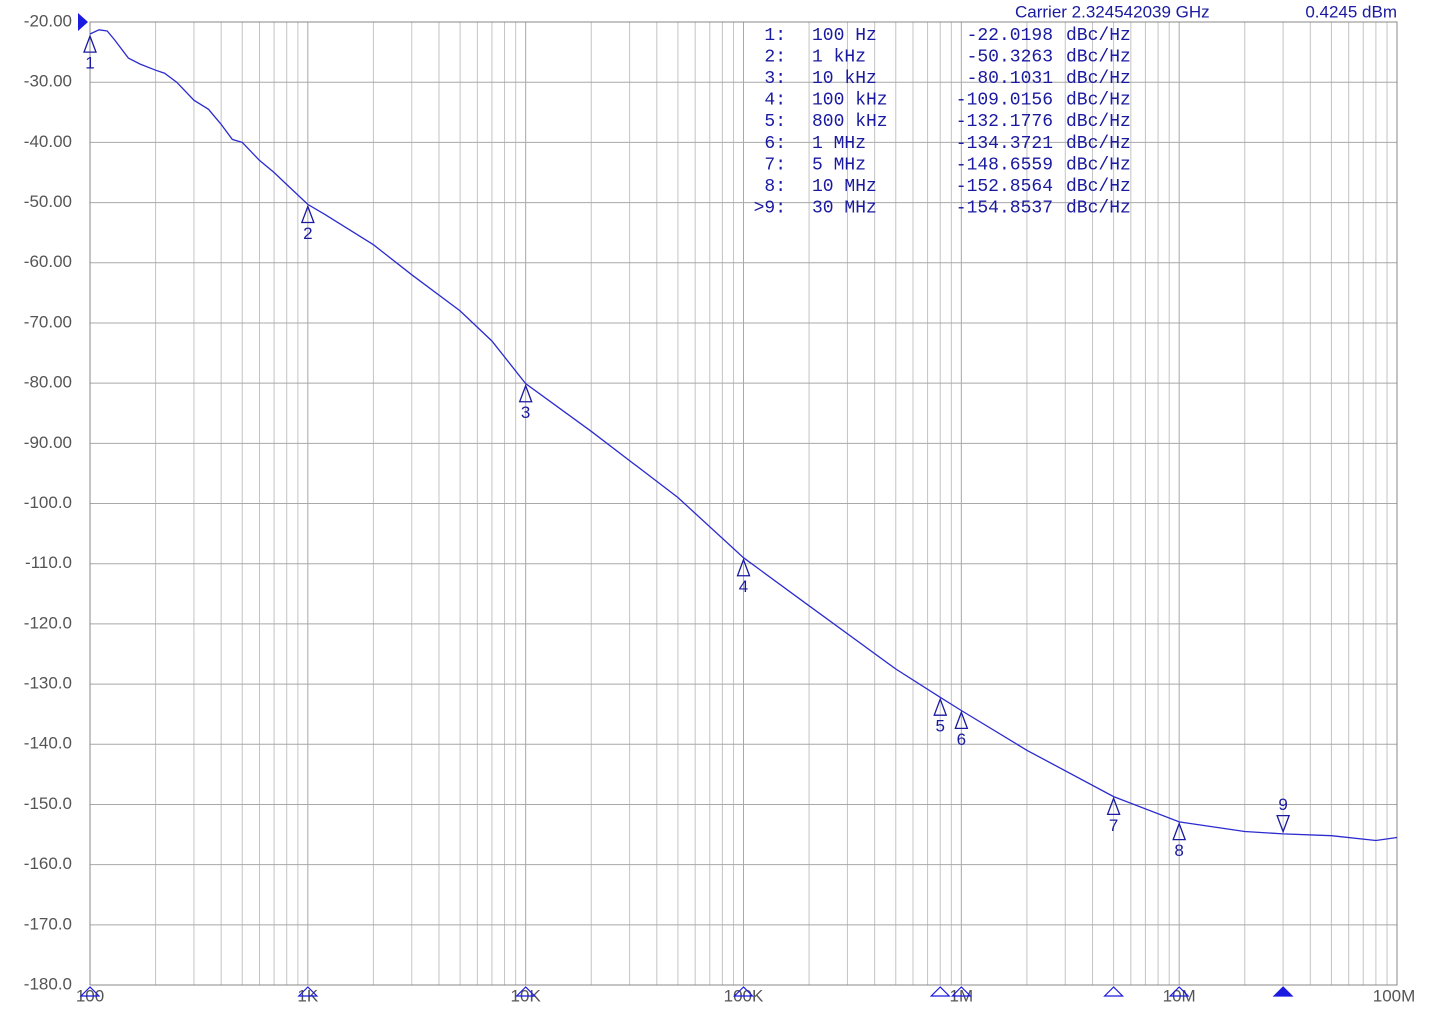 The image size is (1431, 1011). I want to click on marker-label: 3:, so click(775, 79).